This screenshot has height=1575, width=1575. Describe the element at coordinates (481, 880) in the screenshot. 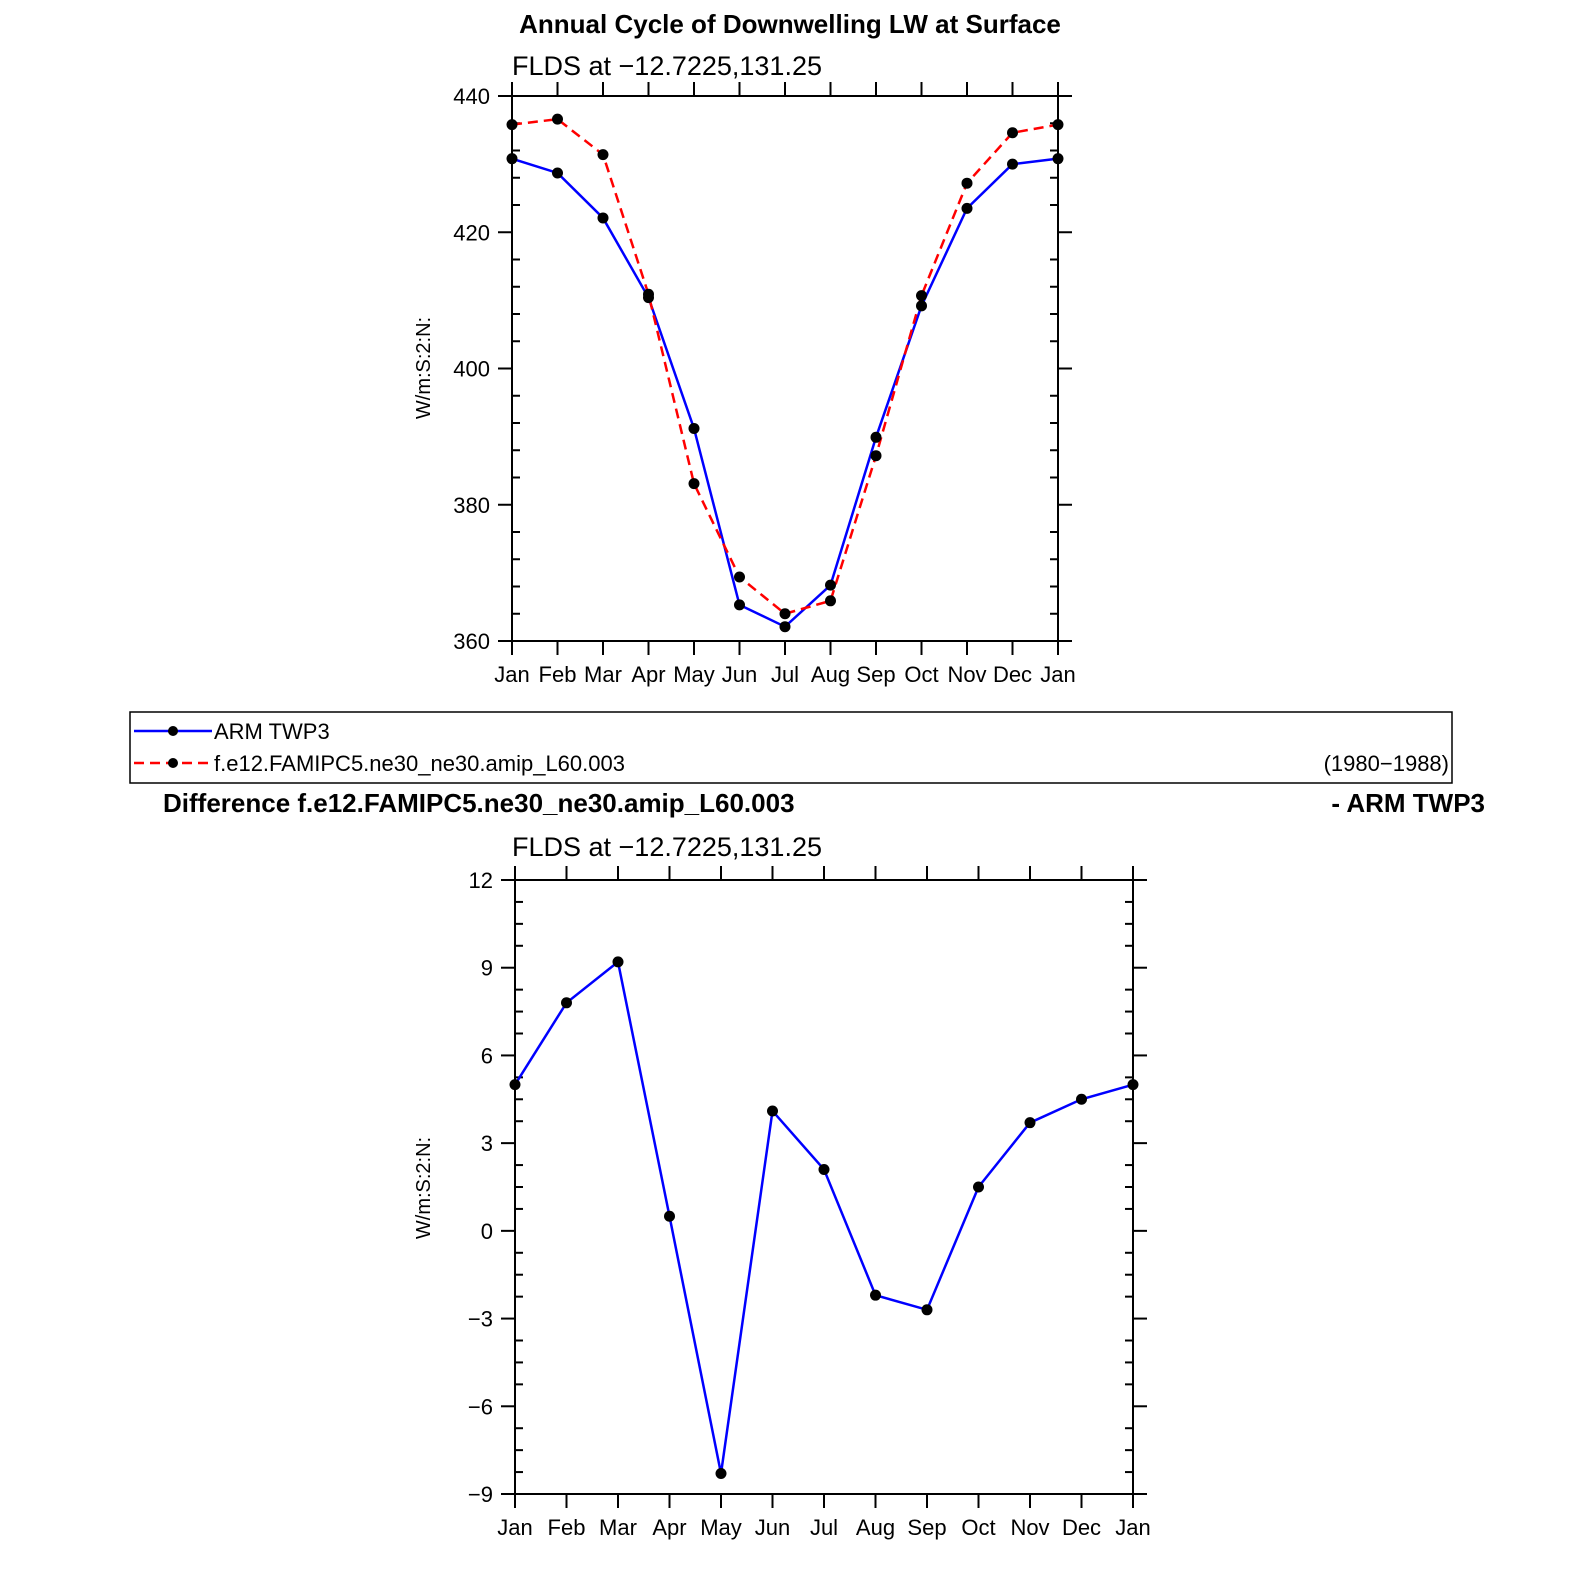

I see `y-tick-label: 12` at that location.